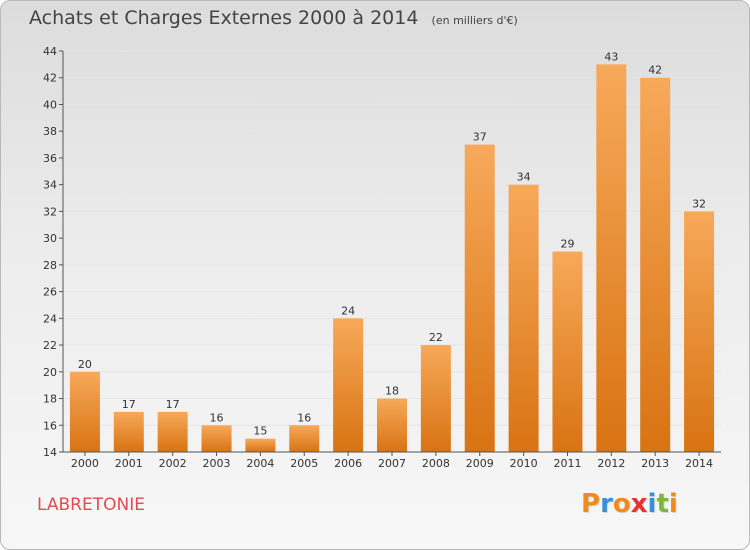  Describe the element at coordinates (84, 411) in the screenshot. I see `bar-2000` at that location.